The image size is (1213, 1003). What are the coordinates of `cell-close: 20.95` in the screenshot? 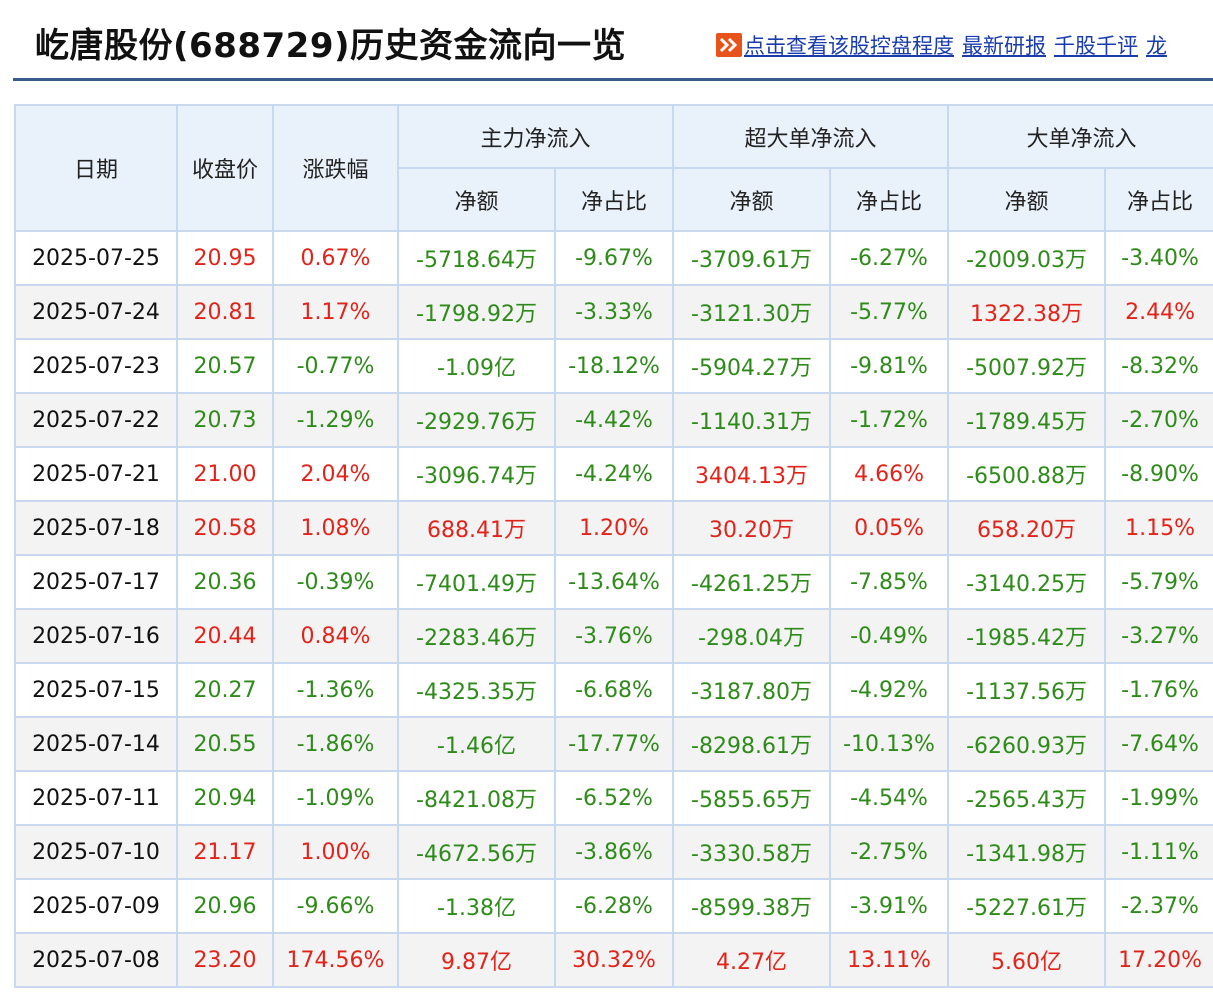 It's located at (225, 258).